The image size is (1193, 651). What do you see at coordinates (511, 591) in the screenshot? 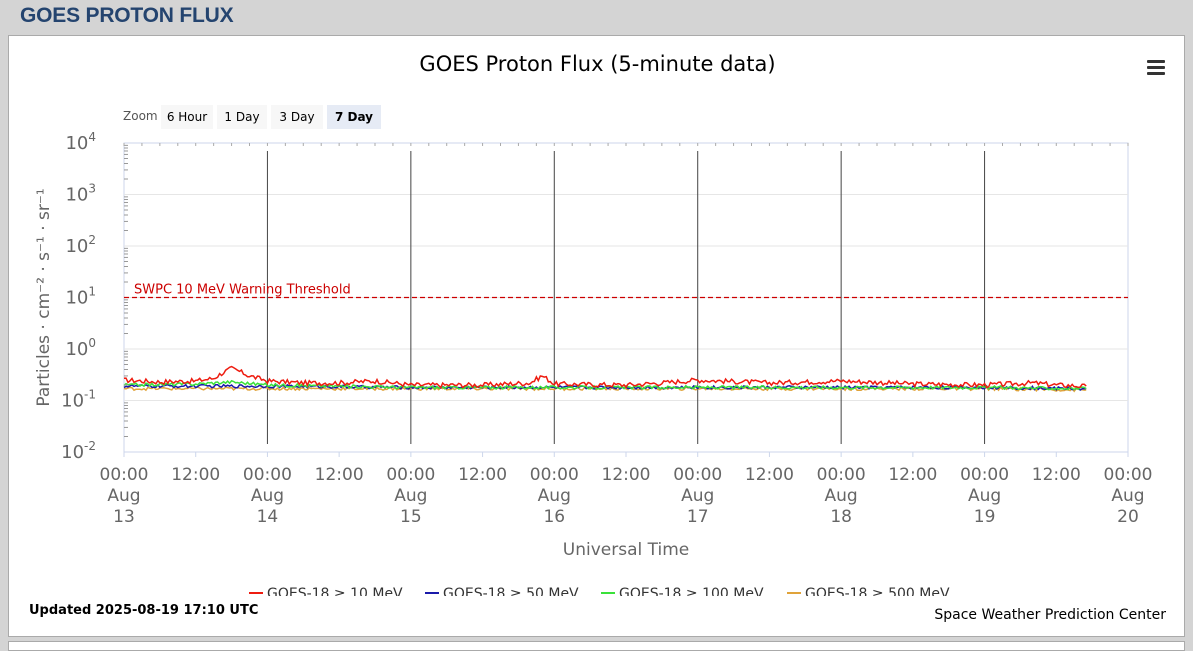
I see `legend-label: GOES-18 ≥ 50 MeV` at bounding box center [511, 591].